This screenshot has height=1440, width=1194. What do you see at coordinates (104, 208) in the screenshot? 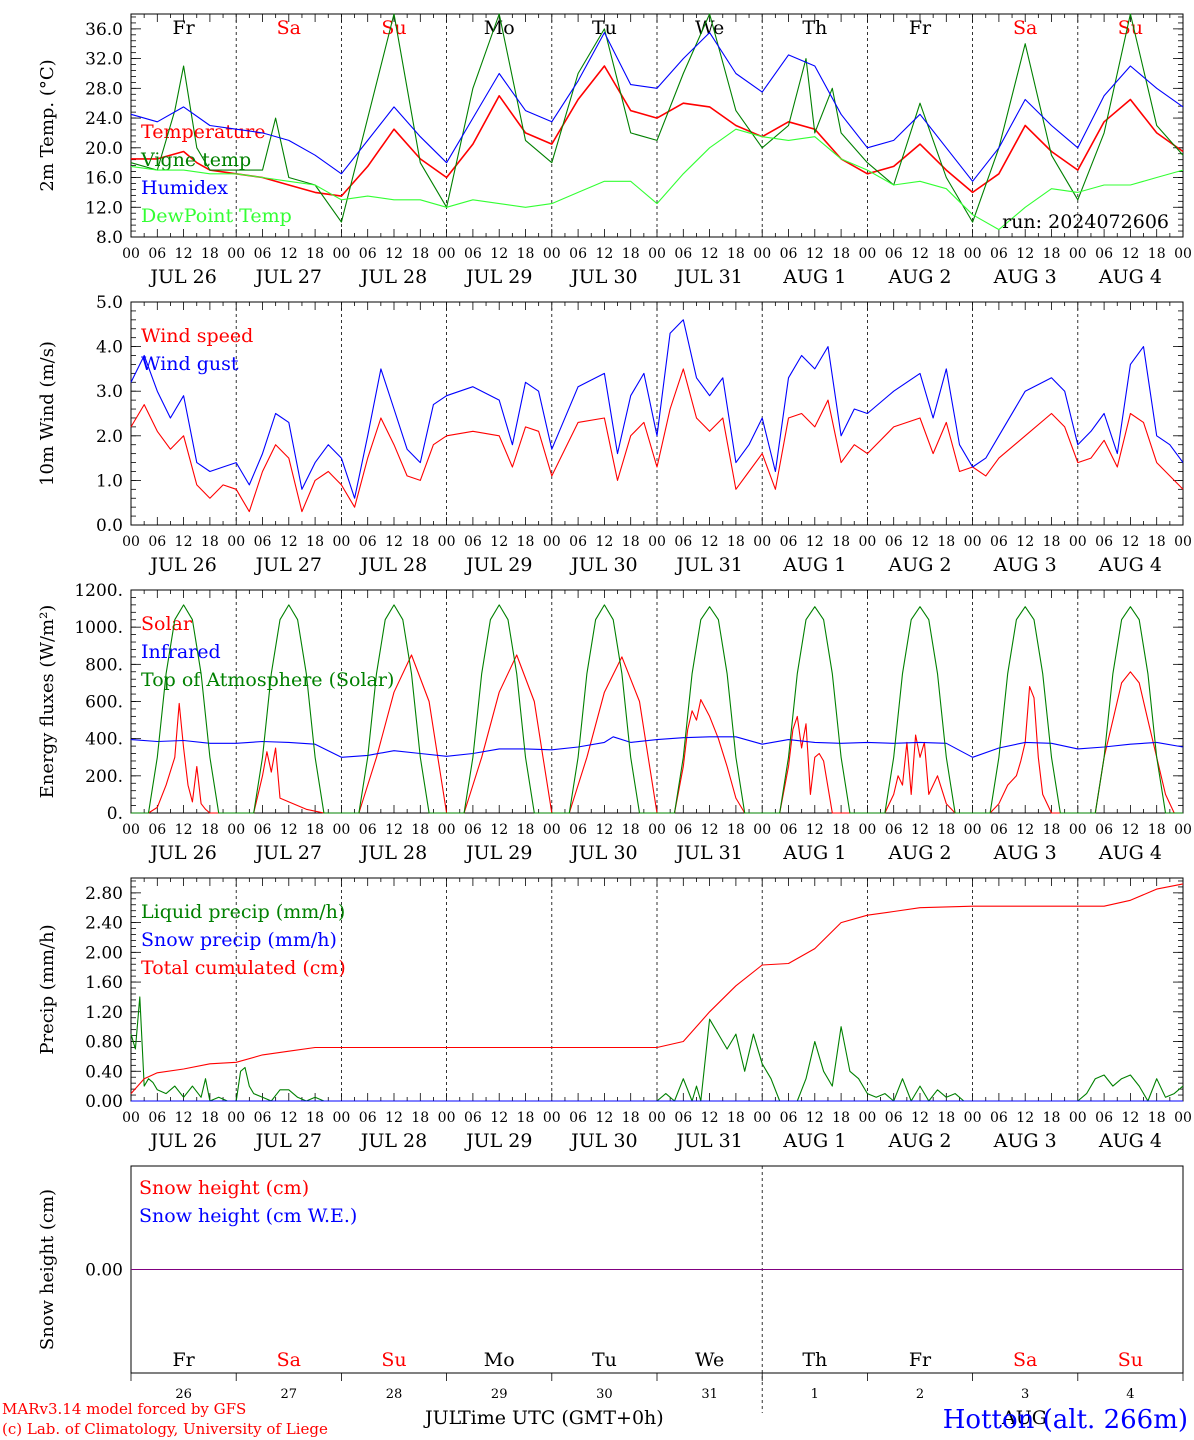
I see `y-tick-label: 12.0` at bounding box center [104, 208].